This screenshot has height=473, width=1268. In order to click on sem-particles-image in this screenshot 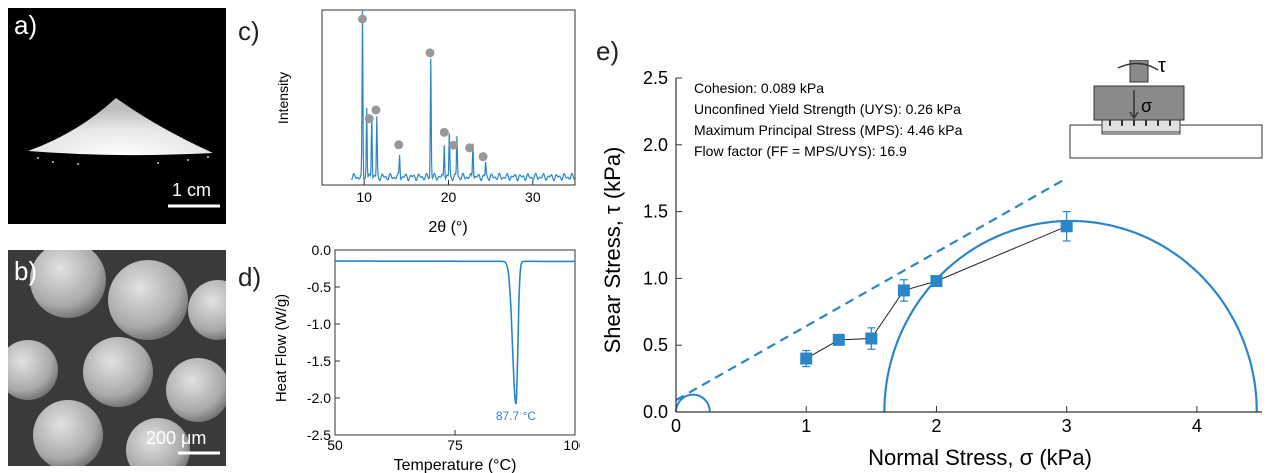, I will do `click(117, 358)`.